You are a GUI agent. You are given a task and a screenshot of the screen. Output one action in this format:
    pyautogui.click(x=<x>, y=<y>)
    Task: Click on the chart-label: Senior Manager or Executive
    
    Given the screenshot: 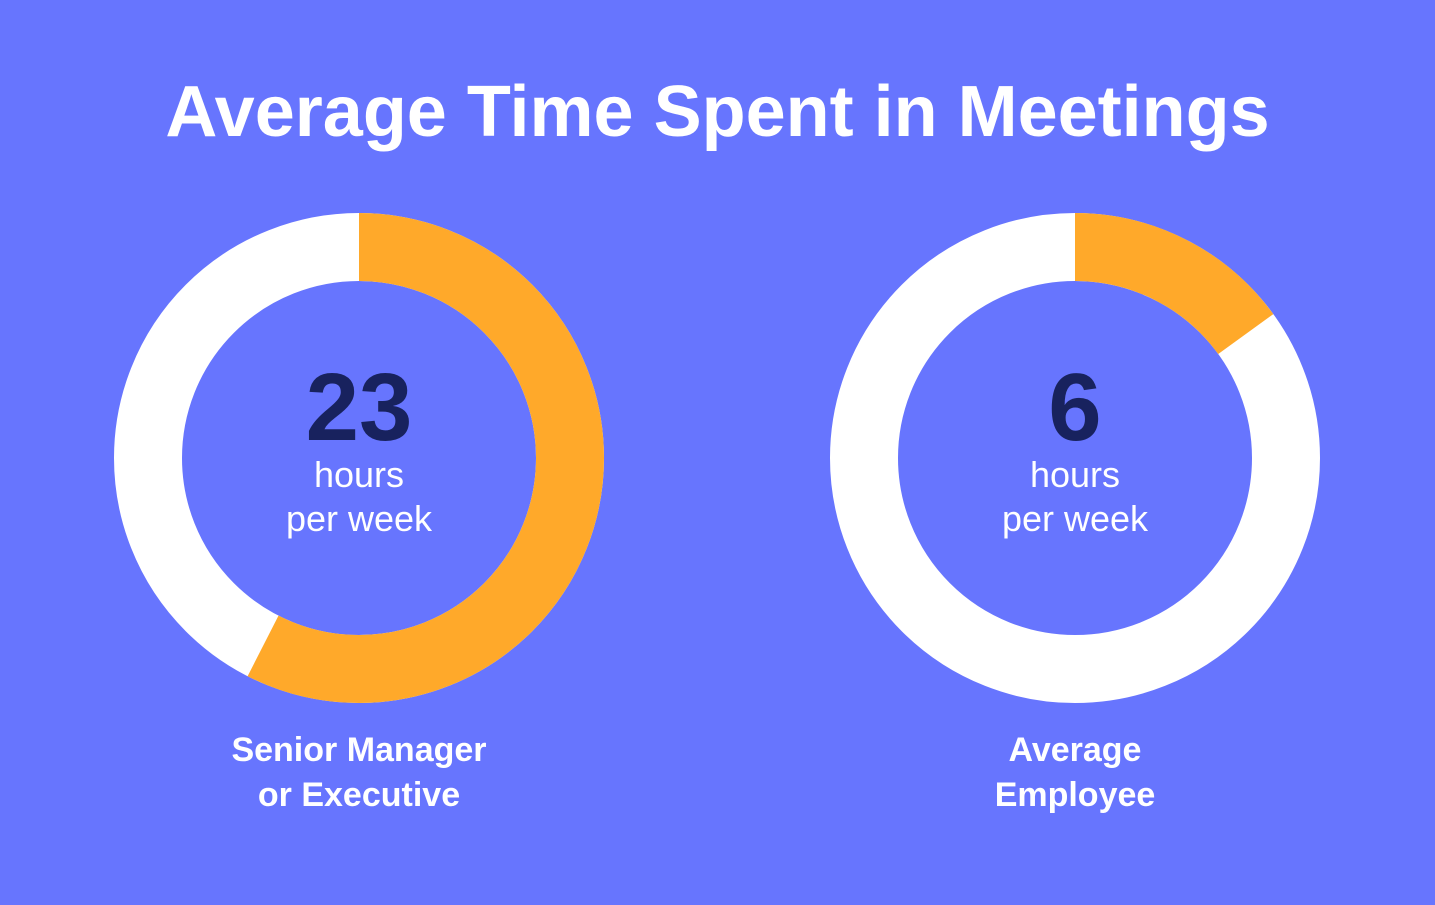 What is the action you would take?
    pyautogui.click(x=359, y=773)
    